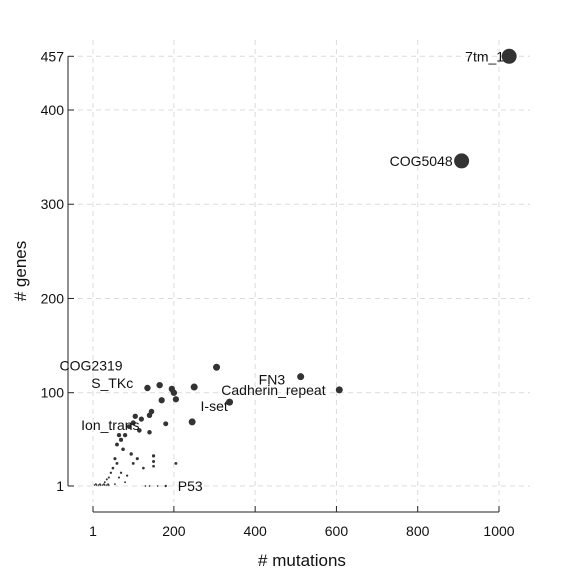 The height and width of the screenshot is (580, 569). What do you see at coordinates (272, 380) in the screenshot?
I see `point-label: FN3` at bounding box center [272, 380].